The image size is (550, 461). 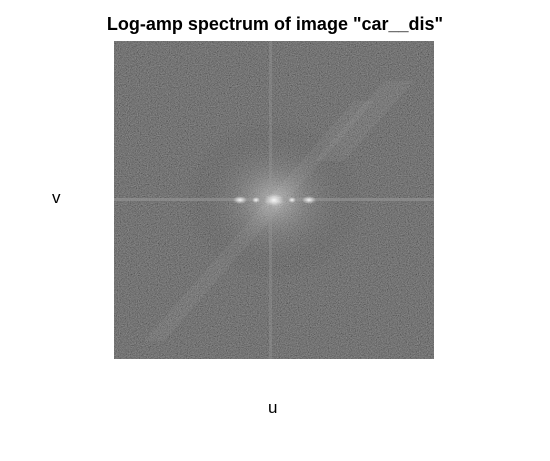 What do you see at coordinates (275, 24) in the screenshot?
I see `plot-title: Log-amp spectrum of image "car__dis"` at bounding box center [275, 24].